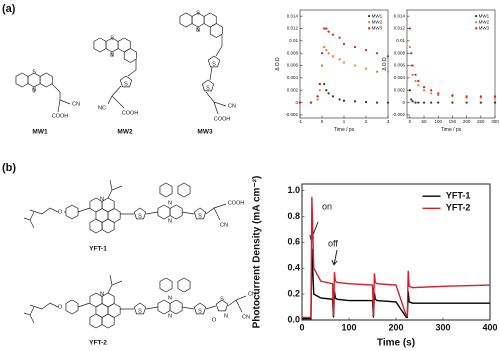 This screenshot has width=500, height=351. Describe the element at coordinates (458, 196) in the screenshot. I see `legend-label: YFT-1` at that location.